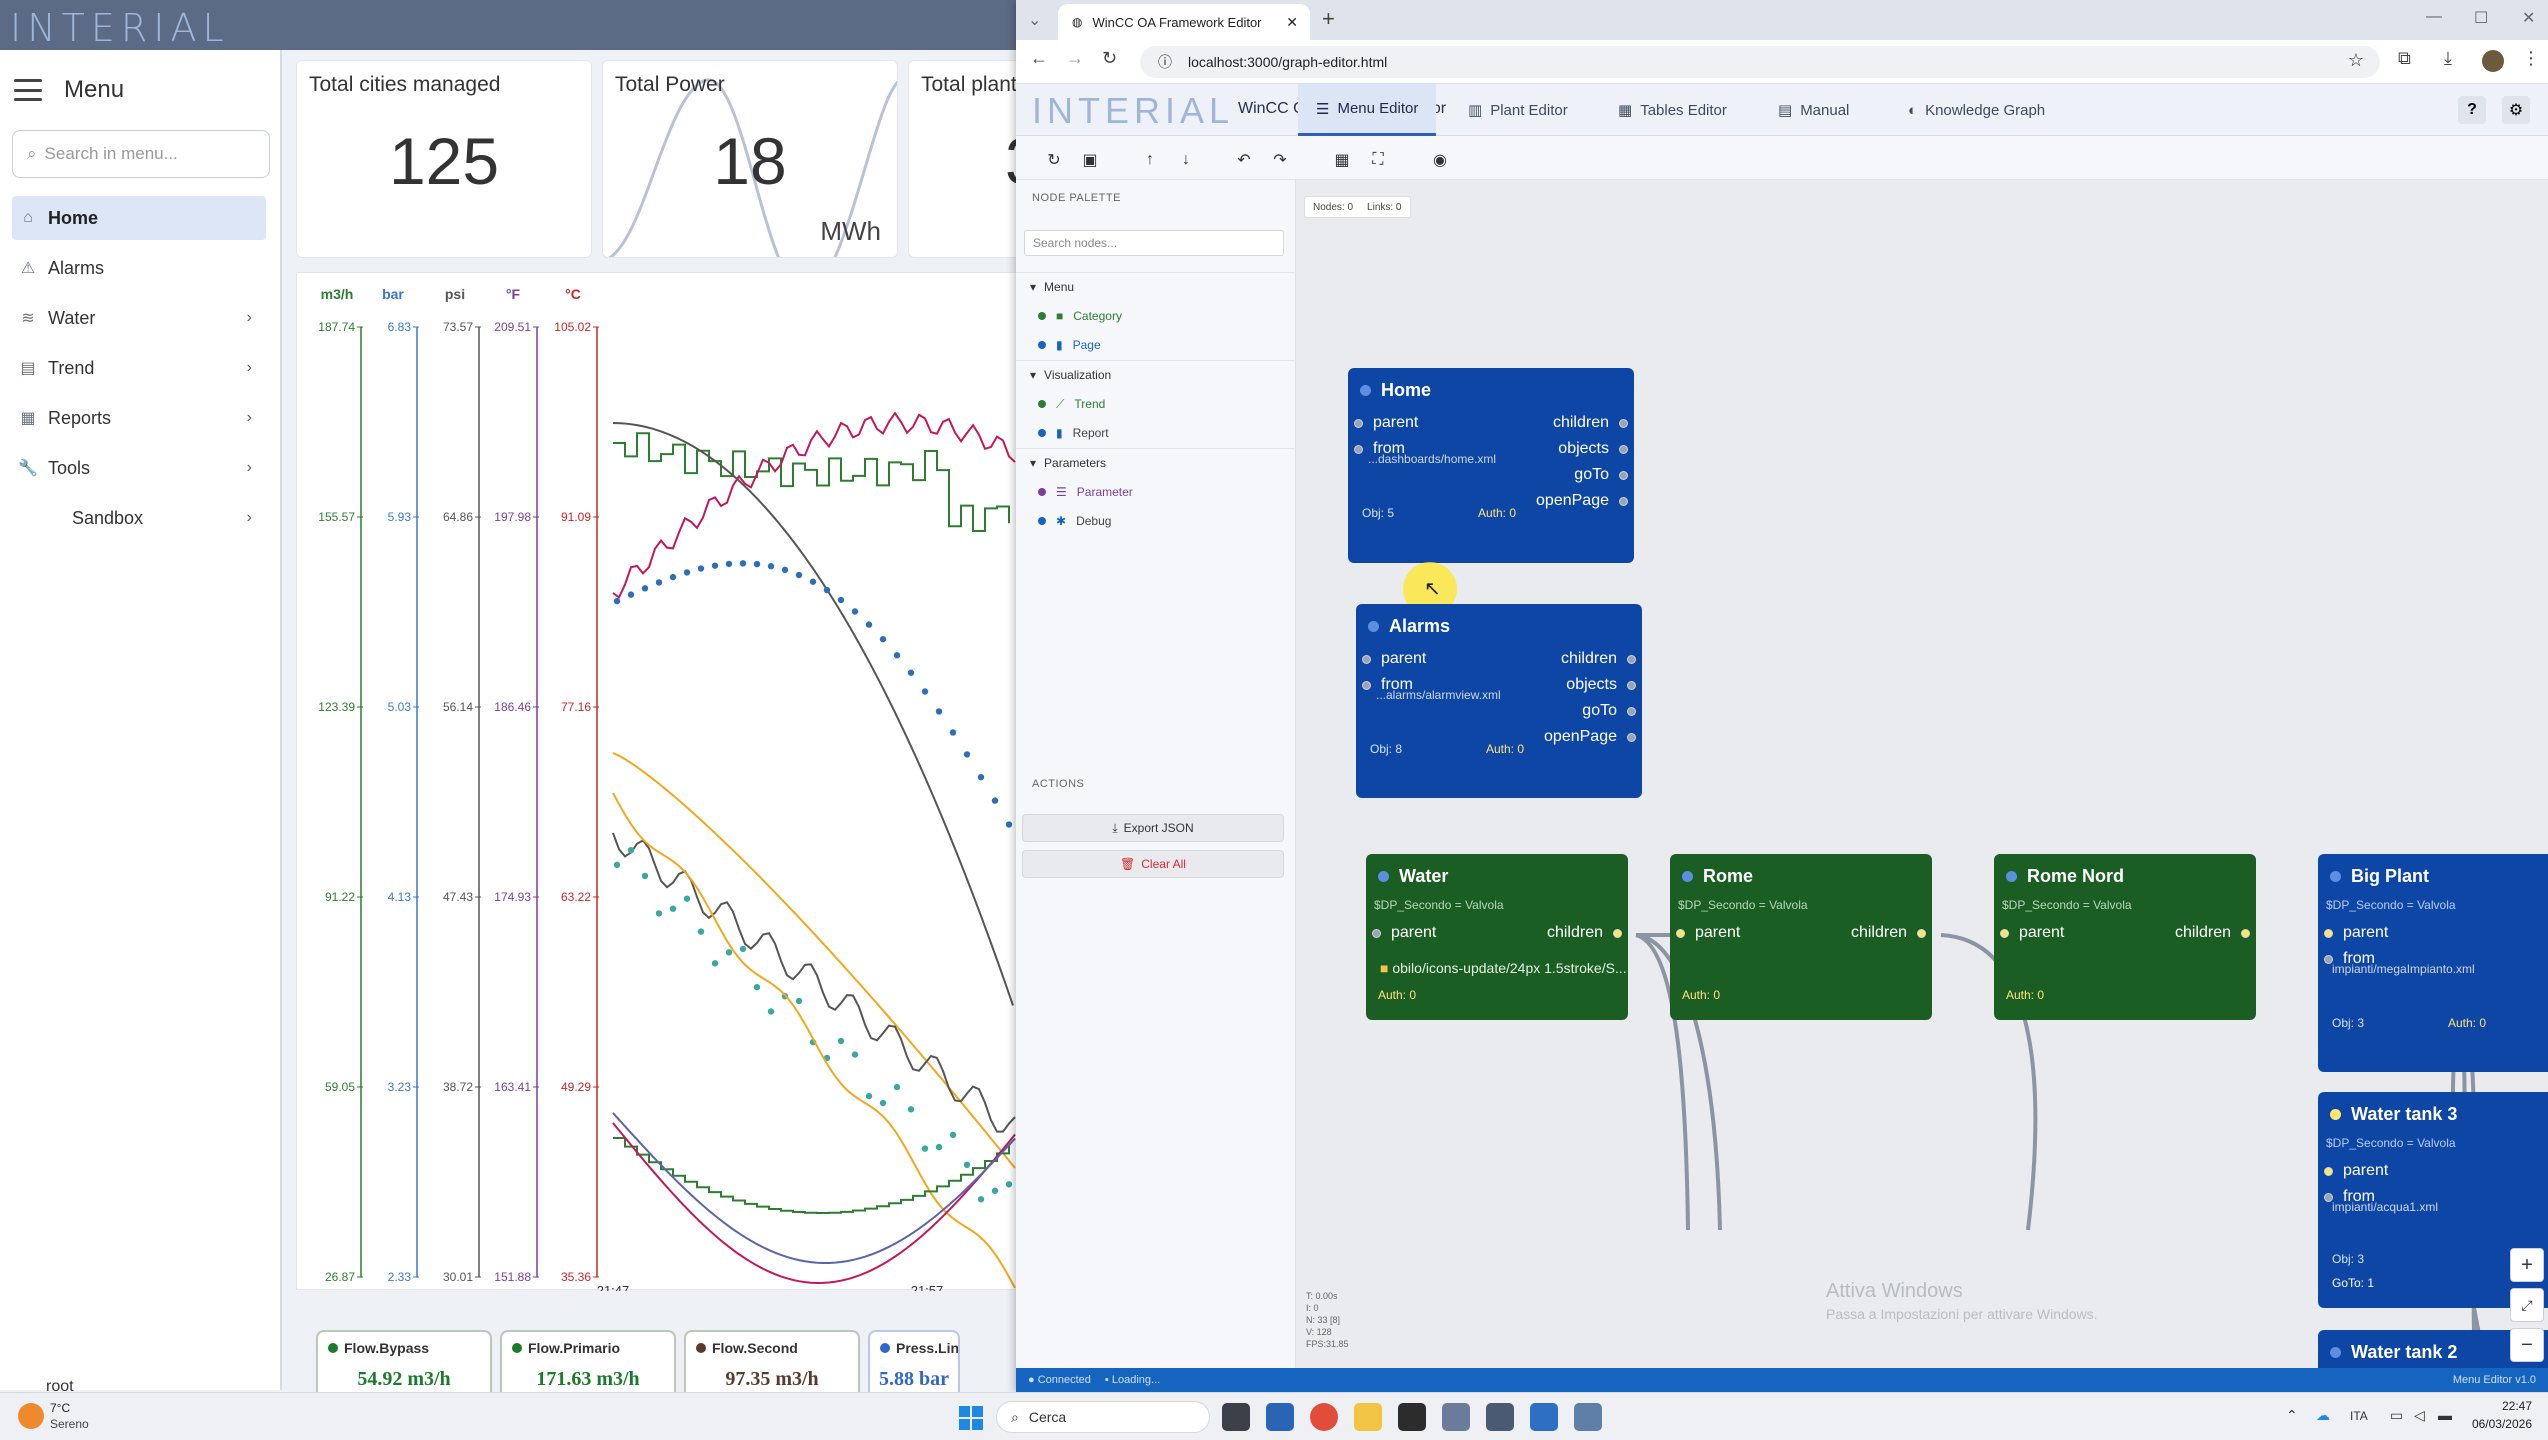 The width and height of the screenshot is (2548, 1440). I want to click on undo-icon: ↶, so click(1244, 160).